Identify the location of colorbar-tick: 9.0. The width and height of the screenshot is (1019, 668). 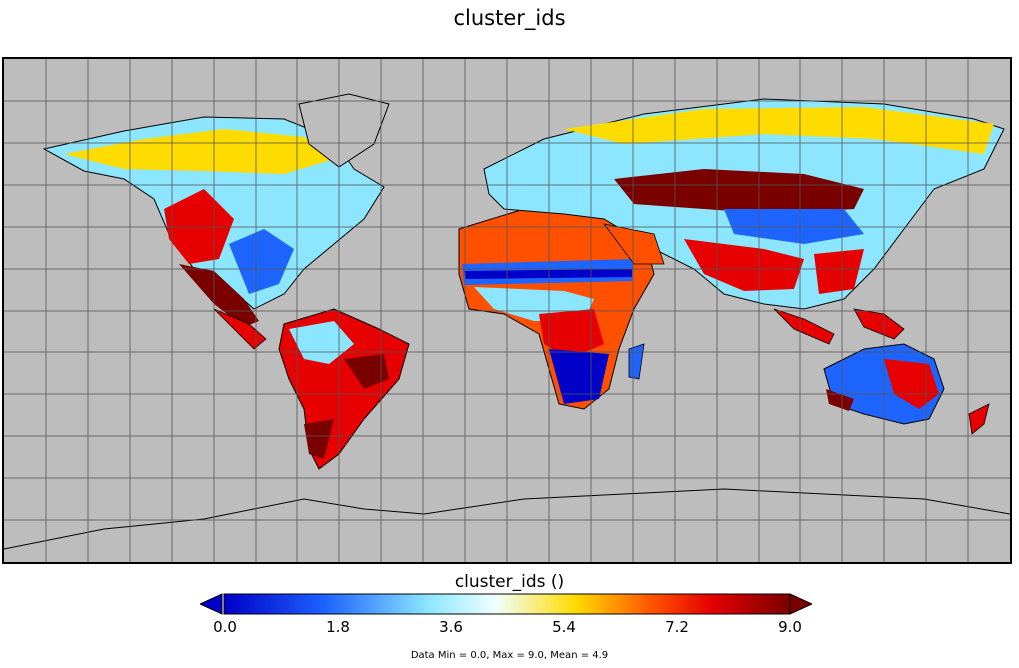
(790, 627).